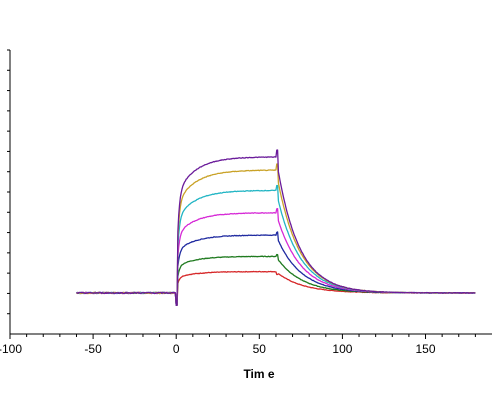  I want to click on x-tick-label: -100, so click(11, 349).